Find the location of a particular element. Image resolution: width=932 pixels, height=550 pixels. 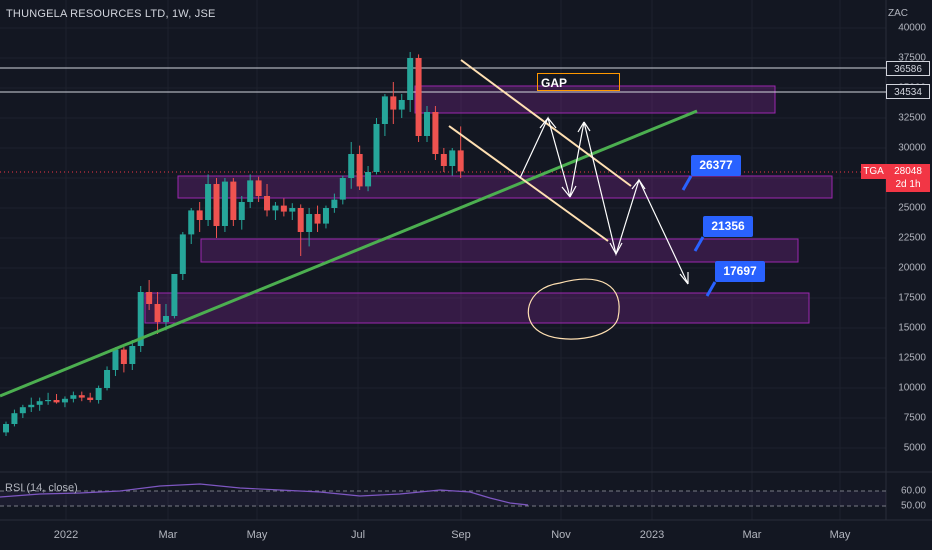

rsi-tick-50: 50.00 is located at coordinates (913, 506).